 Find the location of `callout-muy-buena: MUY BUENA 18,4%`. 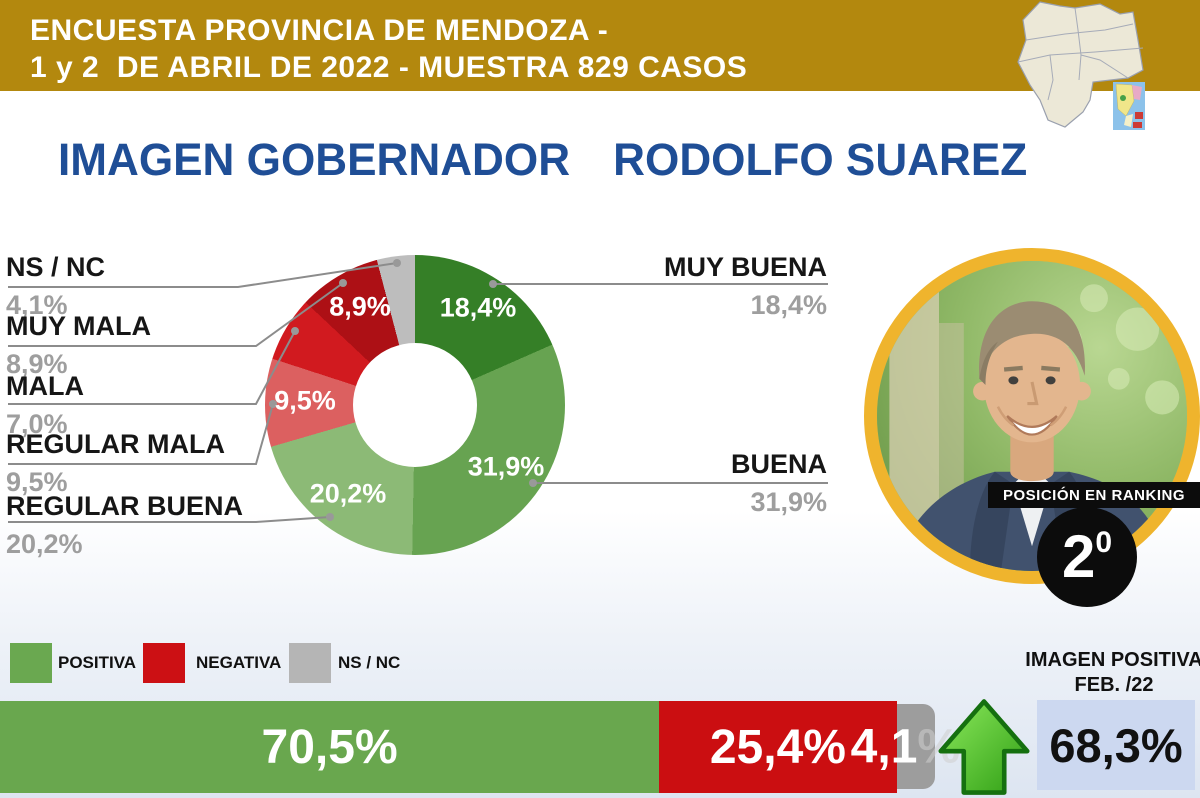

callout-muy-buena: MUY BUENA 18,4% is located at coordinates (694, 286).